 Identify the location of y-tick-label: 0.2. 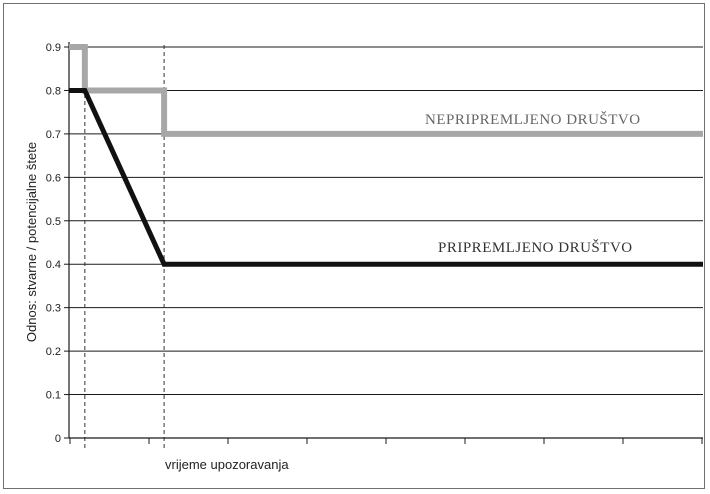
(53, 352).